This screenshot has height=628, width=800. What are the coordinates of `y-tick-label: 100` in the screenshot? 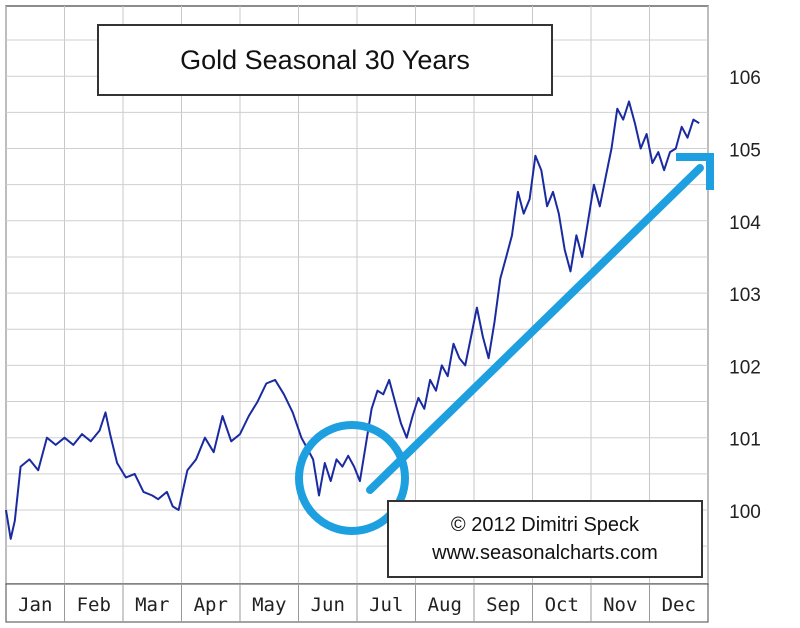 It's located at (745, 512).